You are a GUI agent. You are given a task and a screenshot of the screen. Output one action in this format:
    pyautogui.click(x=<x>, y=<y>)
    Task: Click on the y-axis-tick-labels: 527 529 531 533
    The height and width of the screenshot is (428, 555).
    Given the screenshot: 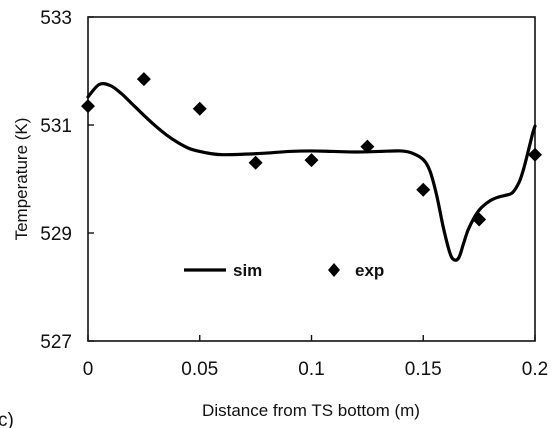 What is the action you would take?
    pyautogui.click(x=56, y=180)
    